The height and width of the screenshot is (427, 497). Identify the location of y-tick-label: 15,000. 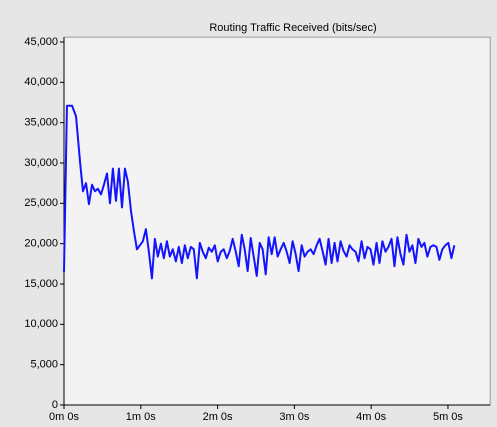
(41, 284).